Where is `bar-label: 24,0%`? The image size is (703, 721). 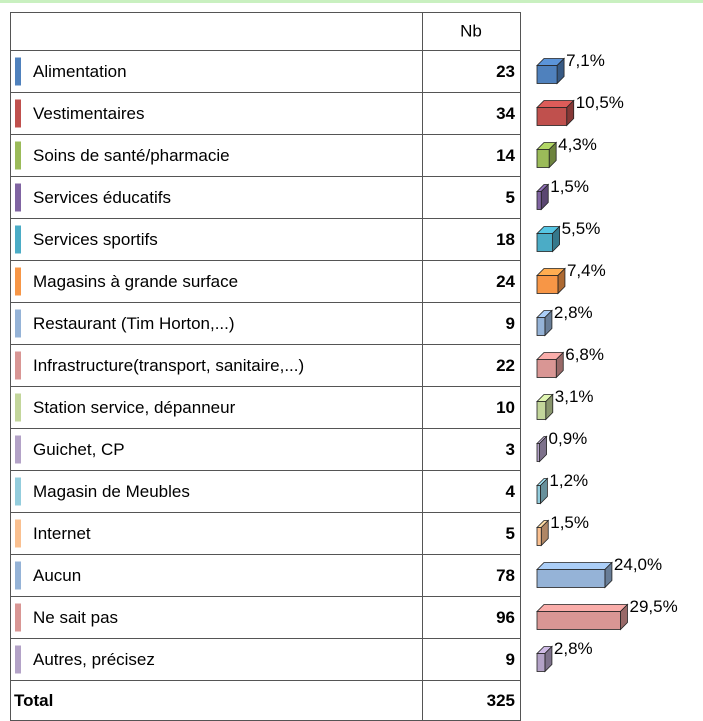 bar-label: 24,0% is located at coordinates (638, 564).